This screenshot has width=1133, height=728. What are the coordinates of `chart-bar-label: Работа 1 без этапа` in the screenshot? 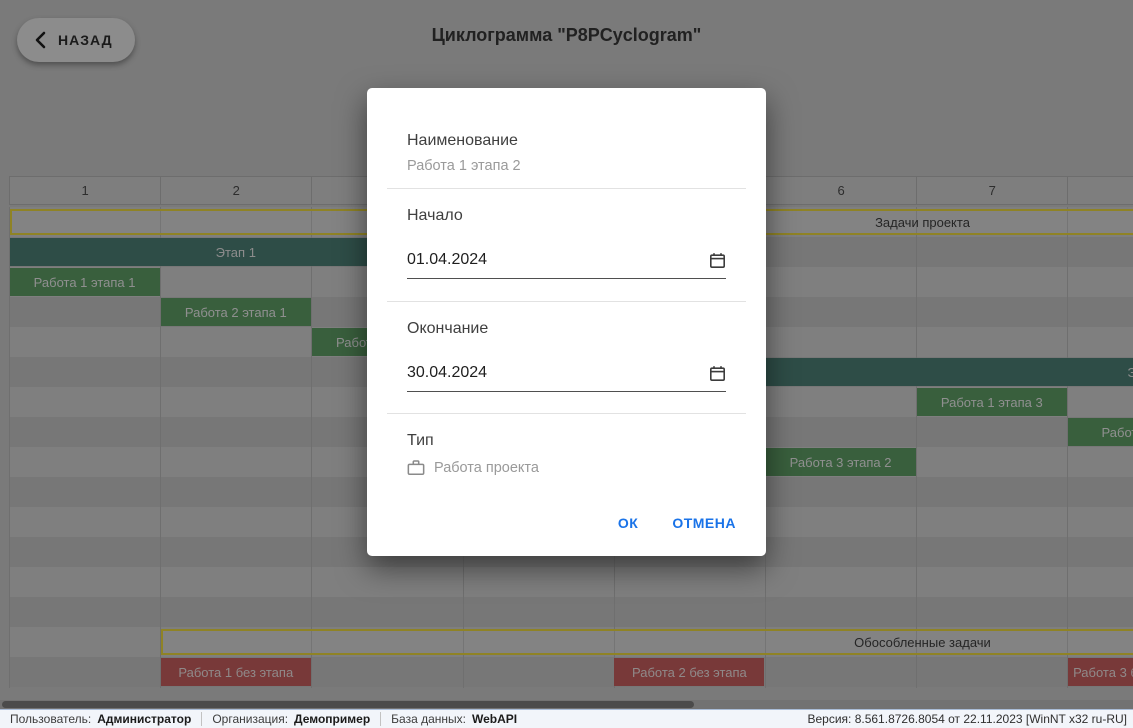 It's located at (236, 672).